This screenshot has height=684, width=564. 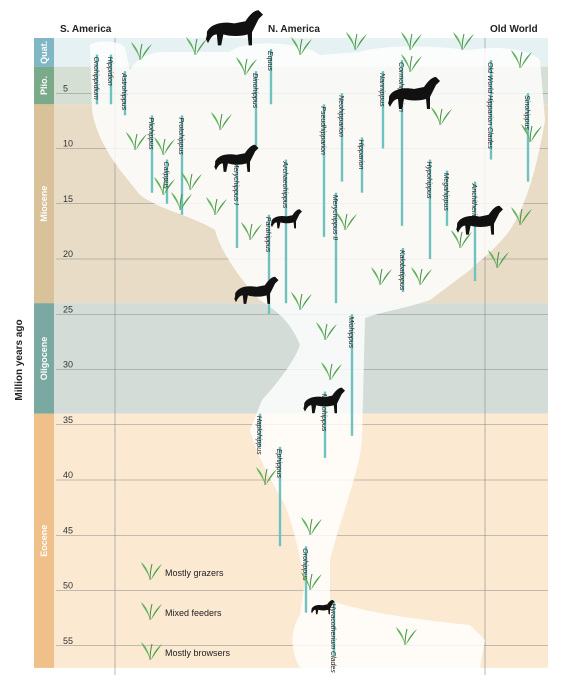 I want to click on genus-label-0: Onohippidium, so click(x=95, y=78).